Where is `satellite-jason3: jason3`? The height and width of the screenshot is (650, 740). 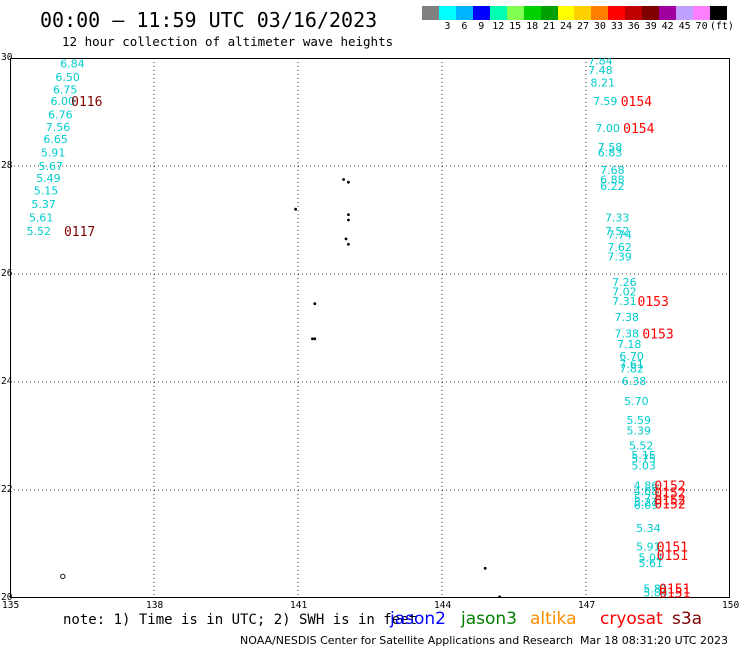
satellite-jason3: jason3 is located at coordinates (489, 619).